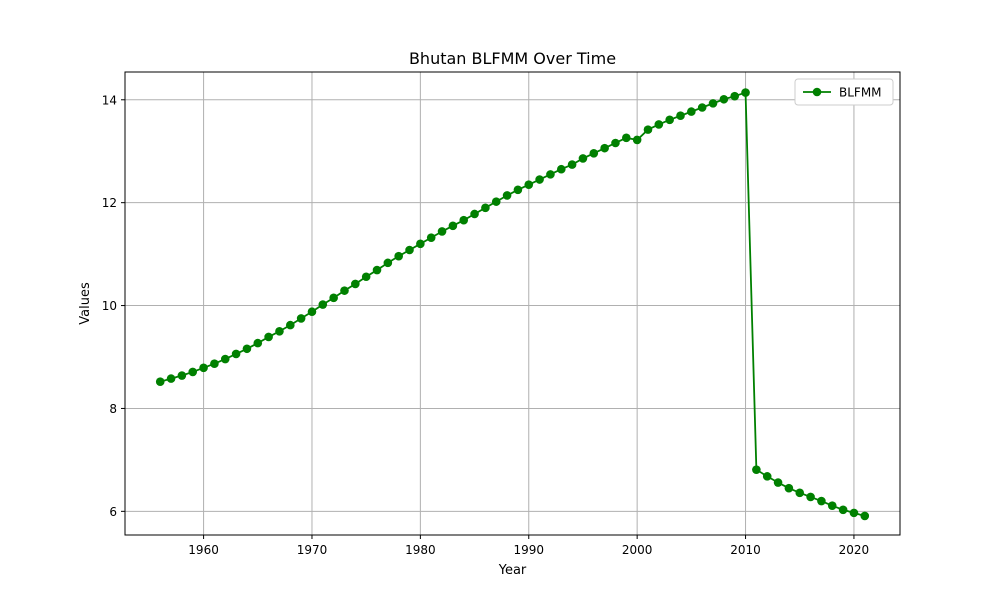 This screenshot has width=1000, height=600. What do you see at coordinates (113, 409) in the screenshot?
I see `y-tick-label: 8` at bounding box center [113, 409].